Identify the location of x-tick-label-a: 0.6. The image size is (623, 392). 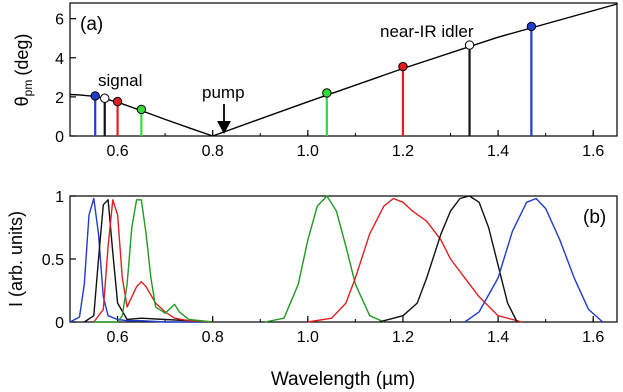
(117, 151).